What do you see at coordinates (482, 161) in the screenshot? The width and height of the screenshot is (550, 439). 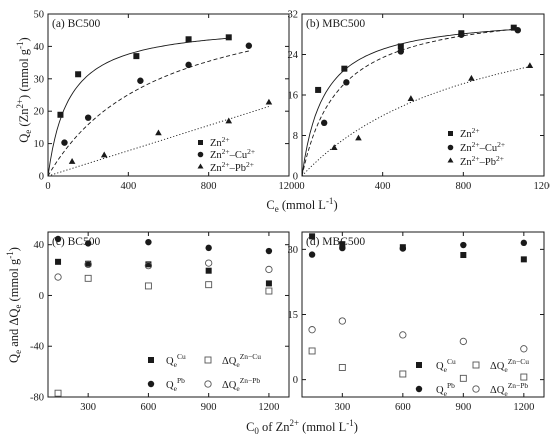 I see `legend-b-label-znpb: Zn2+–Pb2+` at bounding box center [482, 161].